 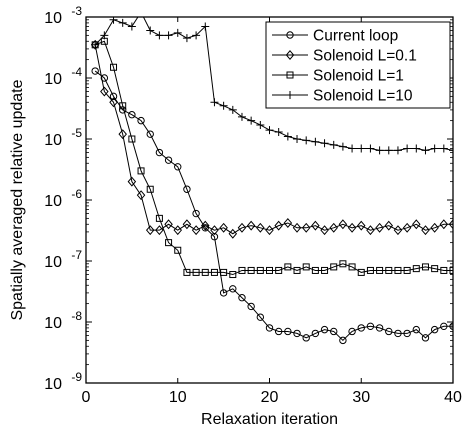 I want to click on legend-label: Solenoid L=1, so click(x=358, y=76).